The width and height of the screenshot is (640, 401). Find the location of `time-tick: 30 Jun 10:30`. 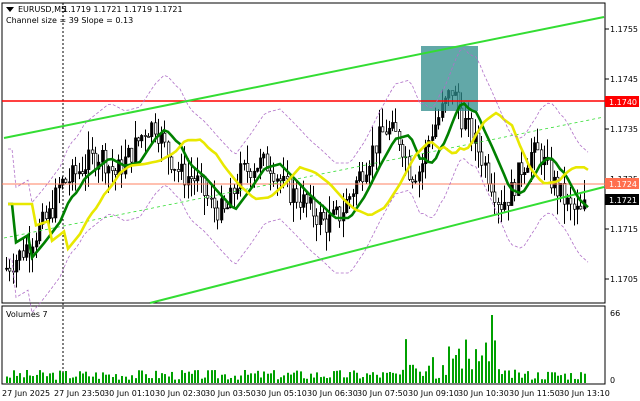

time-tick: 30 Jun 10:30 is located at coordinates (483, 393).